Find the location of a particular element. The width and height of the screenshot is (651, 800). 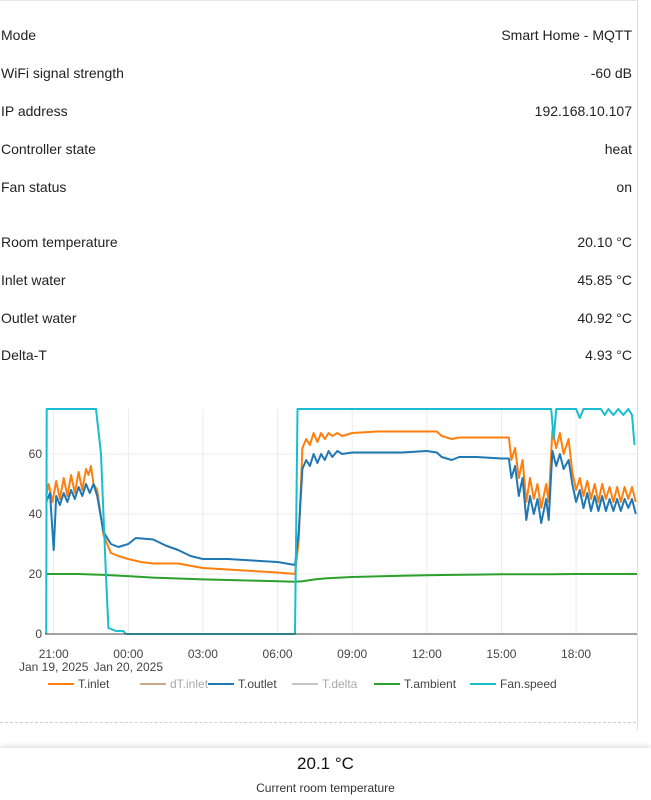

legend-item-t-delta: T.delta is located at coordinates (325, 684).